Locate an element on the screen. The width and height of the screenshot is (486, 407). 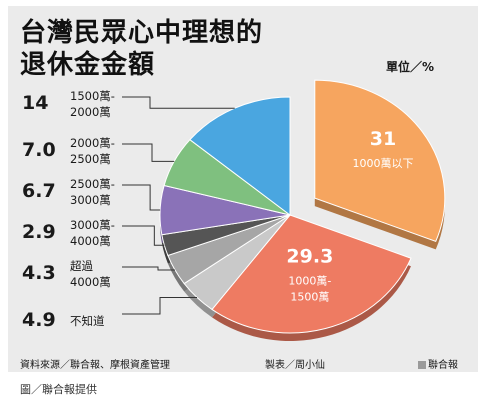
legend-value: 7.0 is located at coordinates (39, 150).